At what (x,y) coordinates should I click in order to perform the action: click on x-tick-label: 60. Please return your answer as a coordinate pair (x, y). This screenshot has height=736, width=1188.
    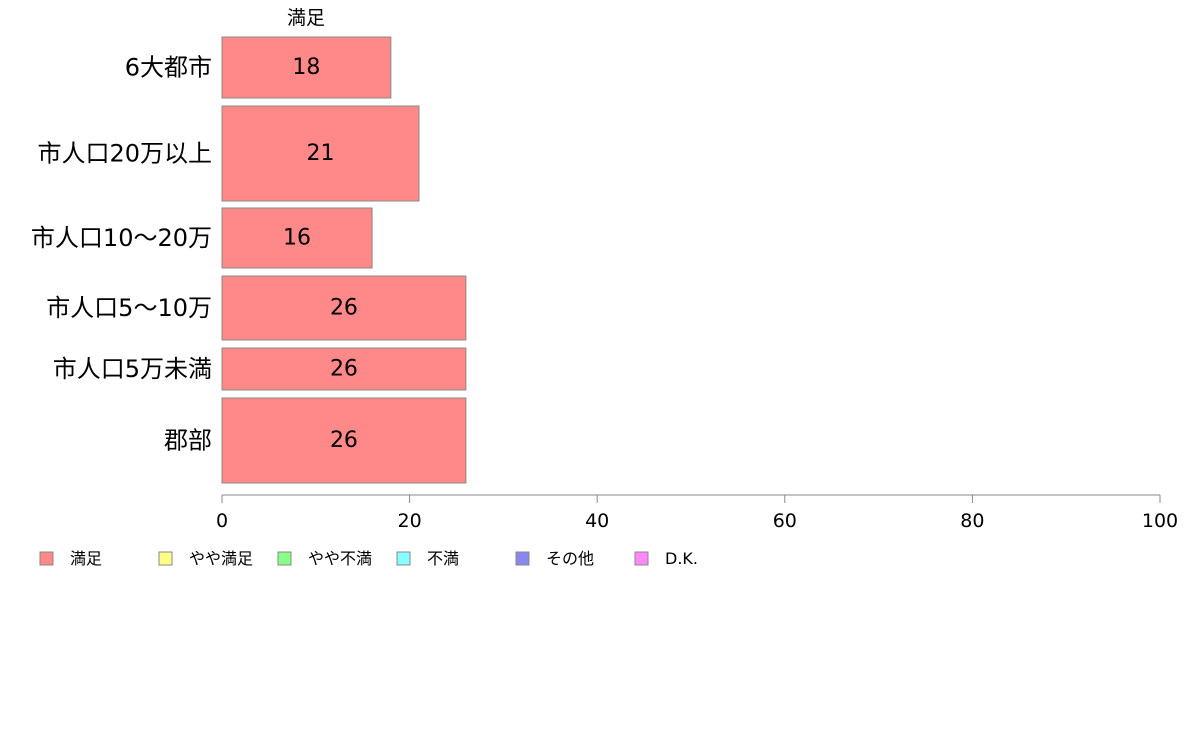
    Looking at the image, I should click on (785, 521).